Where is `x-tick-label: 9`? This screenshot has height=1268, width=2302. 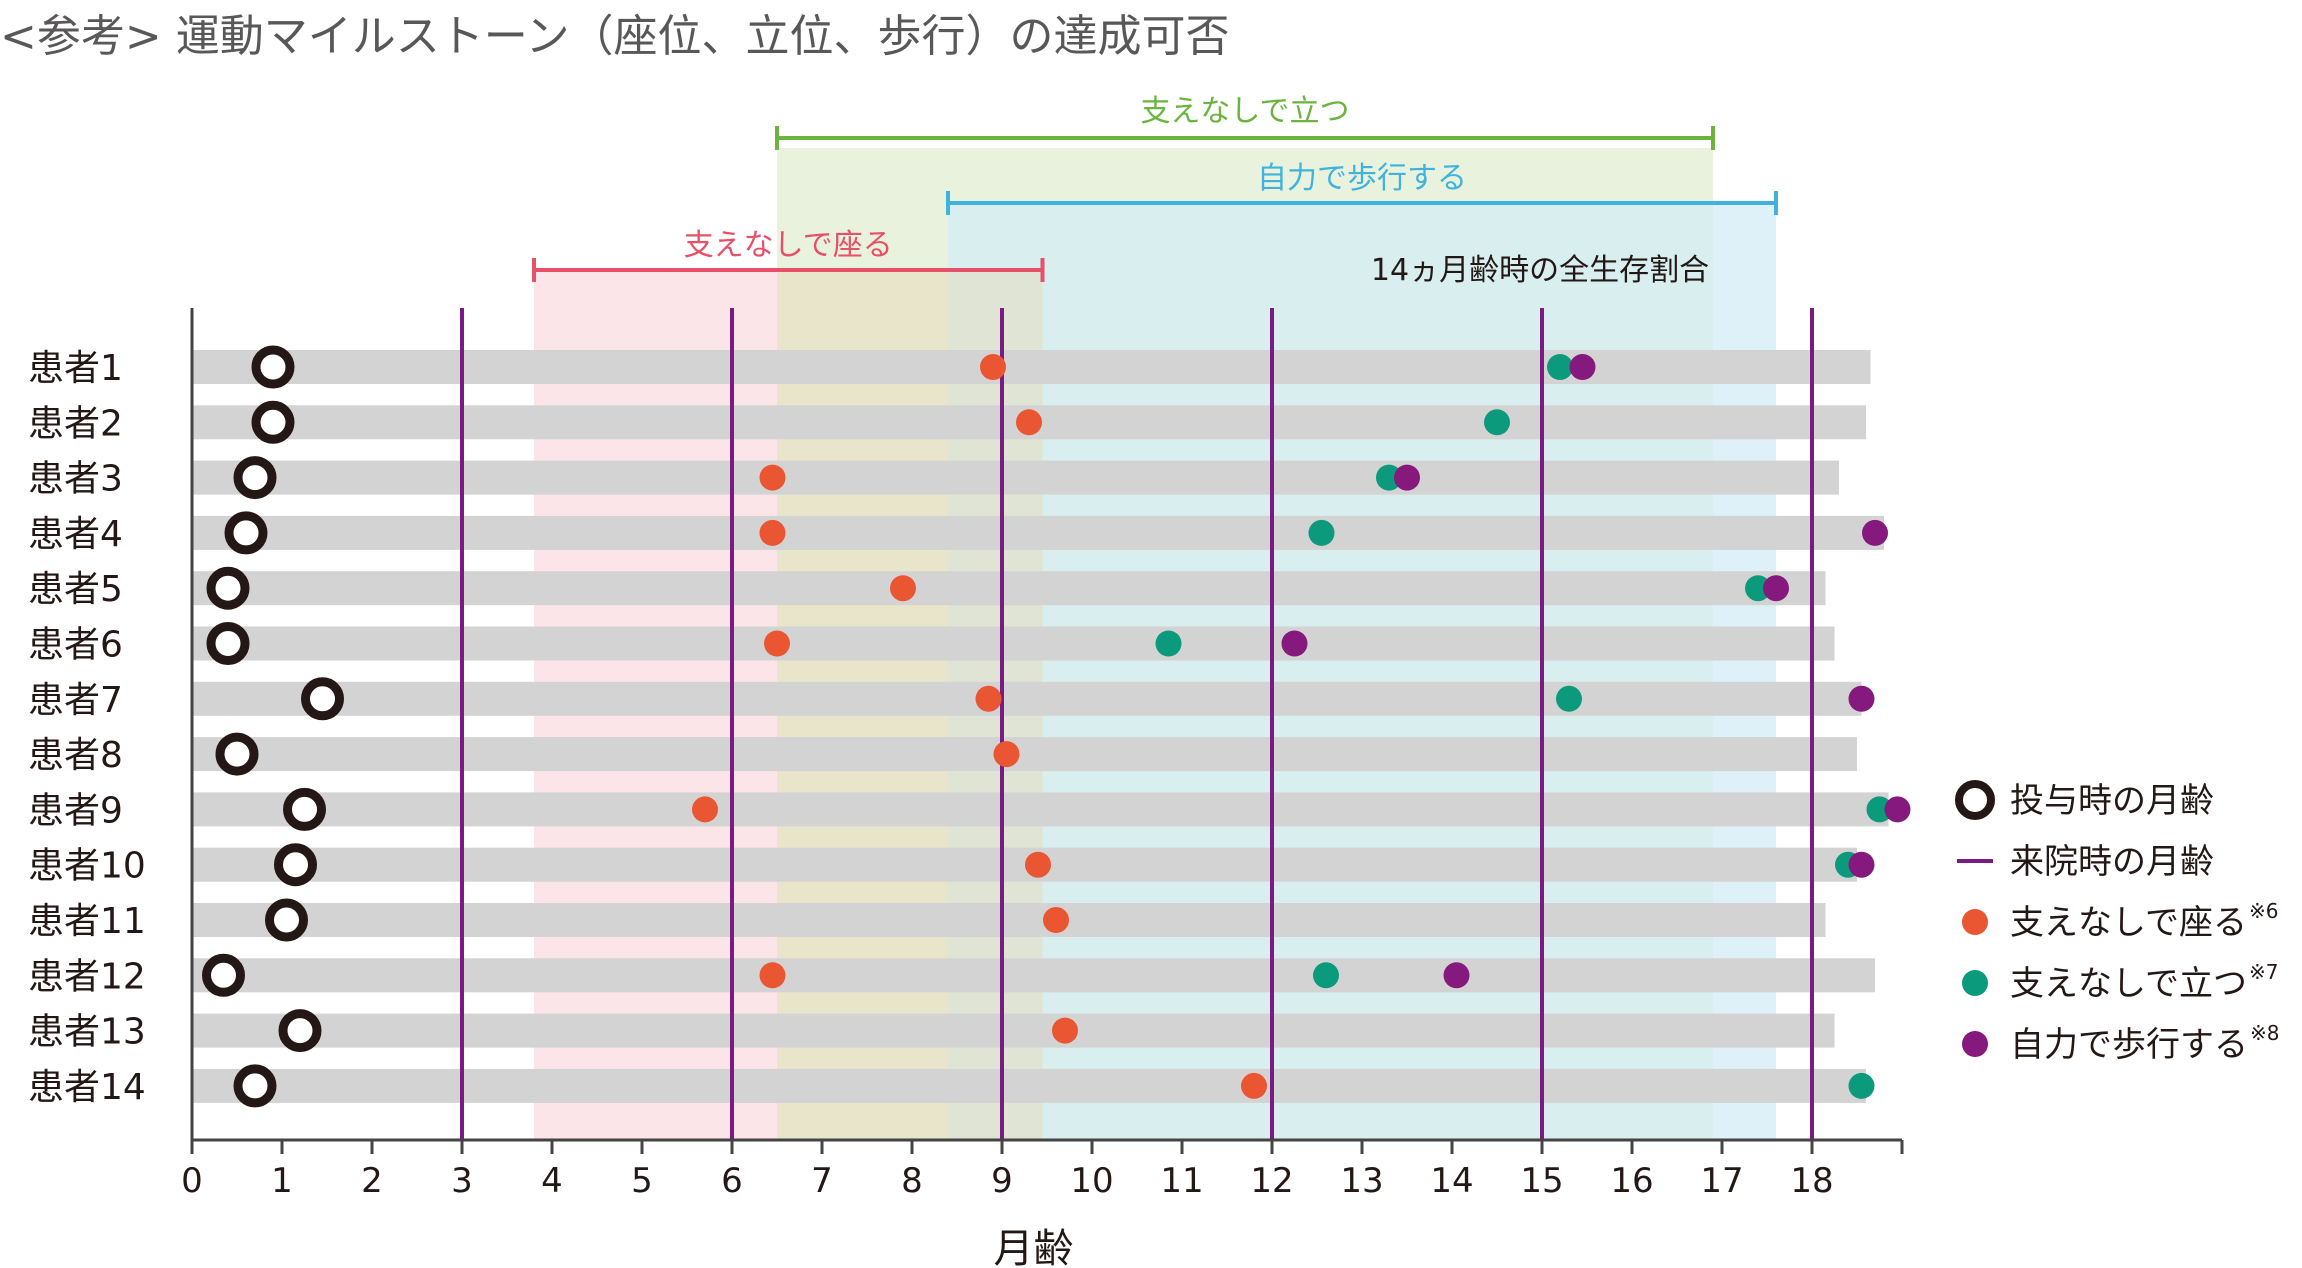 x-tick-label: 9 is located at coordinates (1002, 1181).